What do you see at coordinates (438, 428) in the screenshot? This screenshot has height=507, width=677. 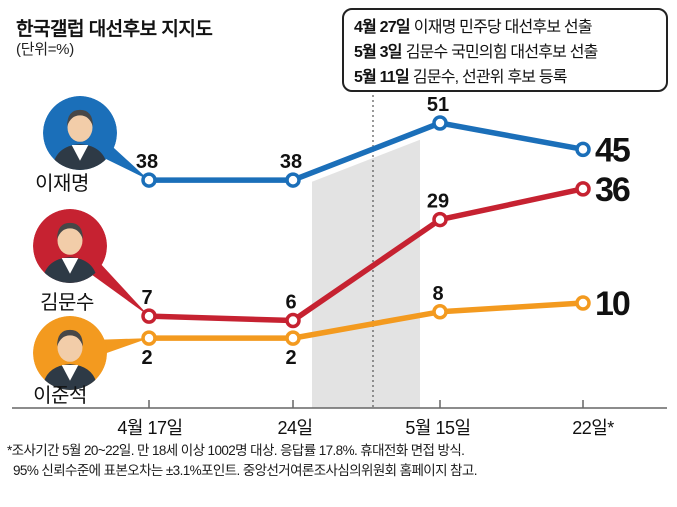 I see `x-axis-label: 5월 15일` at bounding box center [438, 428].